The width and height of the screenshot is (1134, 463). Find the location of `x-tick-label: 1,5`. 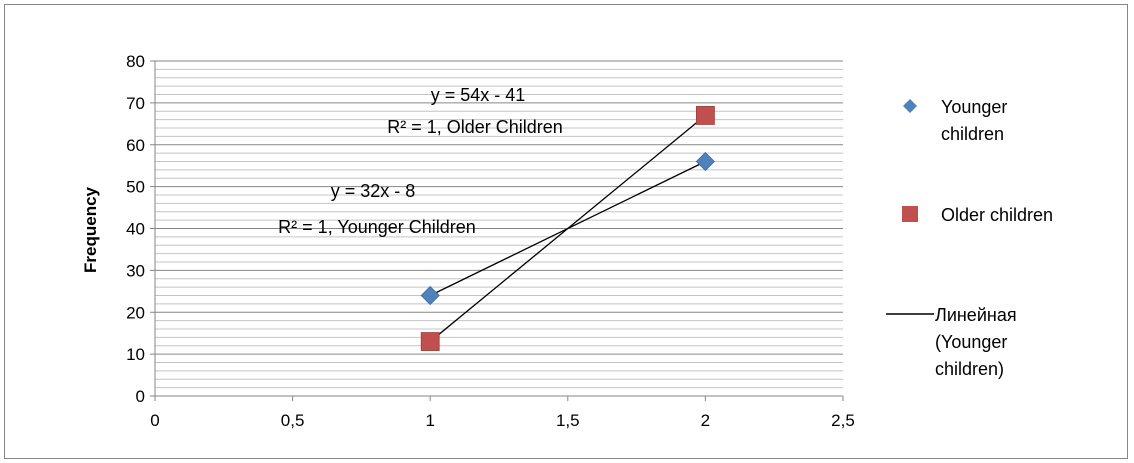

x-tick-label: 1,5 is located at coordinates (568, 420).